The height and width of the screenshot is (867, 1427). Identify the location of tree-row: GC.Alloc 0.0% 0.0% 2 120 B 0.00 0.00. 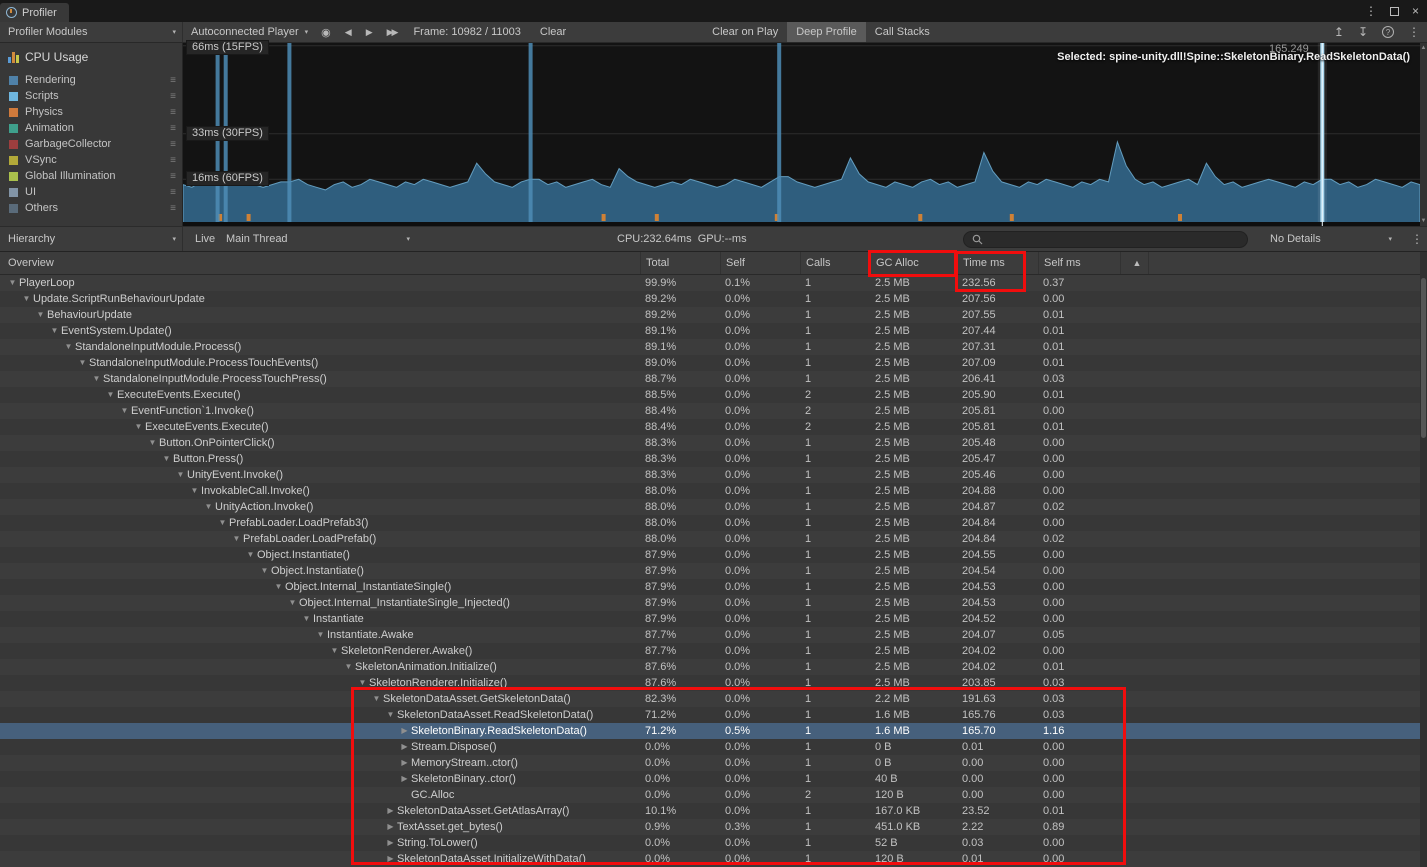
(710, 795).